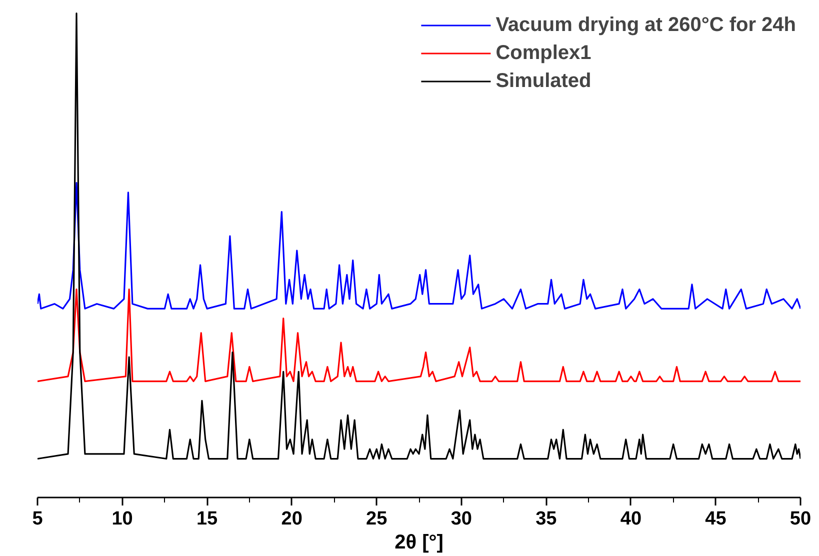  Describe the element at coordinates (461, 519) in the screenshot. I see `x-tick-label: 30` at that location.